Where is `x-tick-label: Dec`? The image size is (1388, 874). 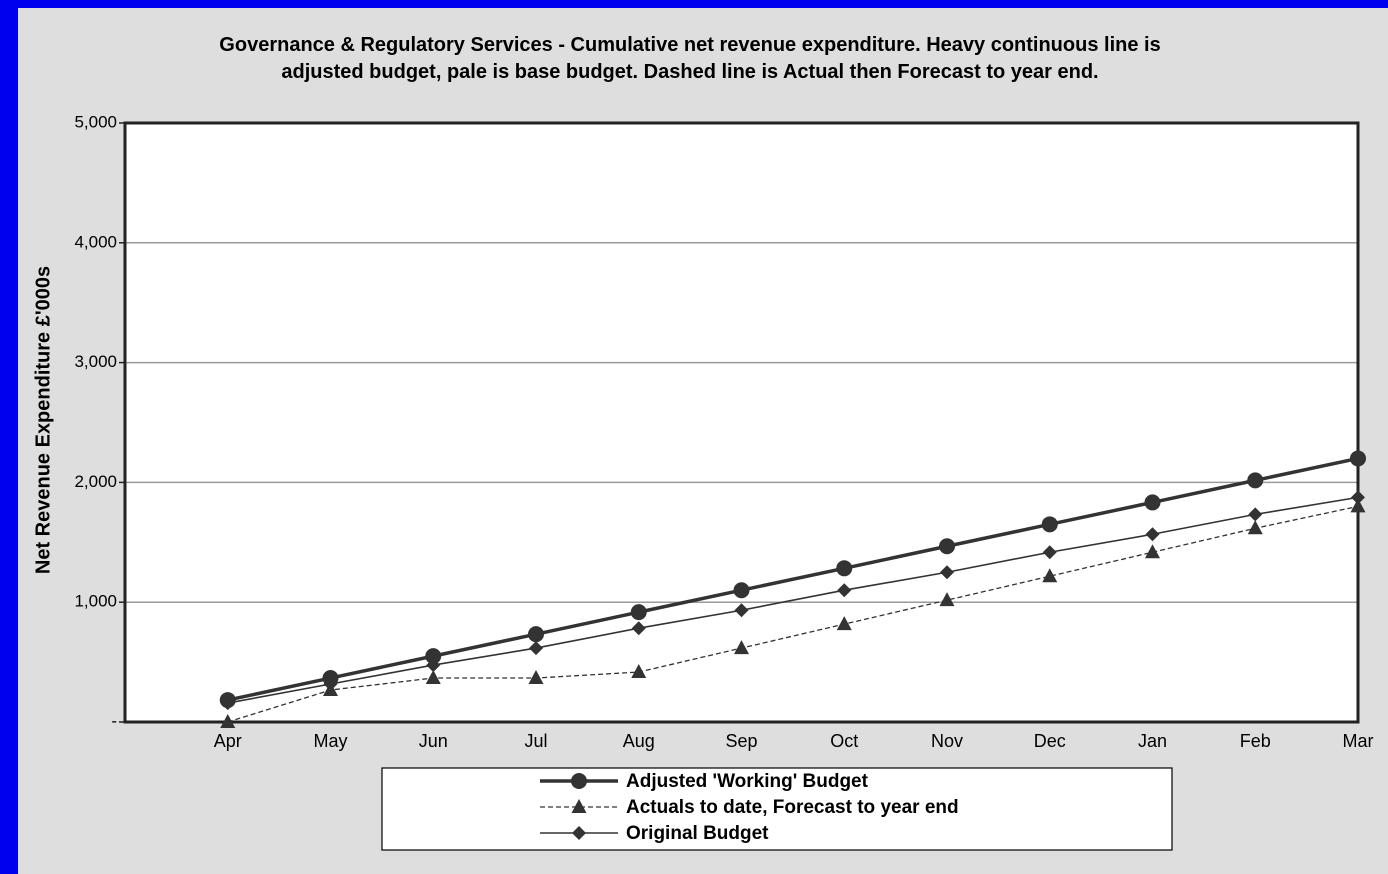
x-tick-label: Dec is located at coordinates (1050, 741).